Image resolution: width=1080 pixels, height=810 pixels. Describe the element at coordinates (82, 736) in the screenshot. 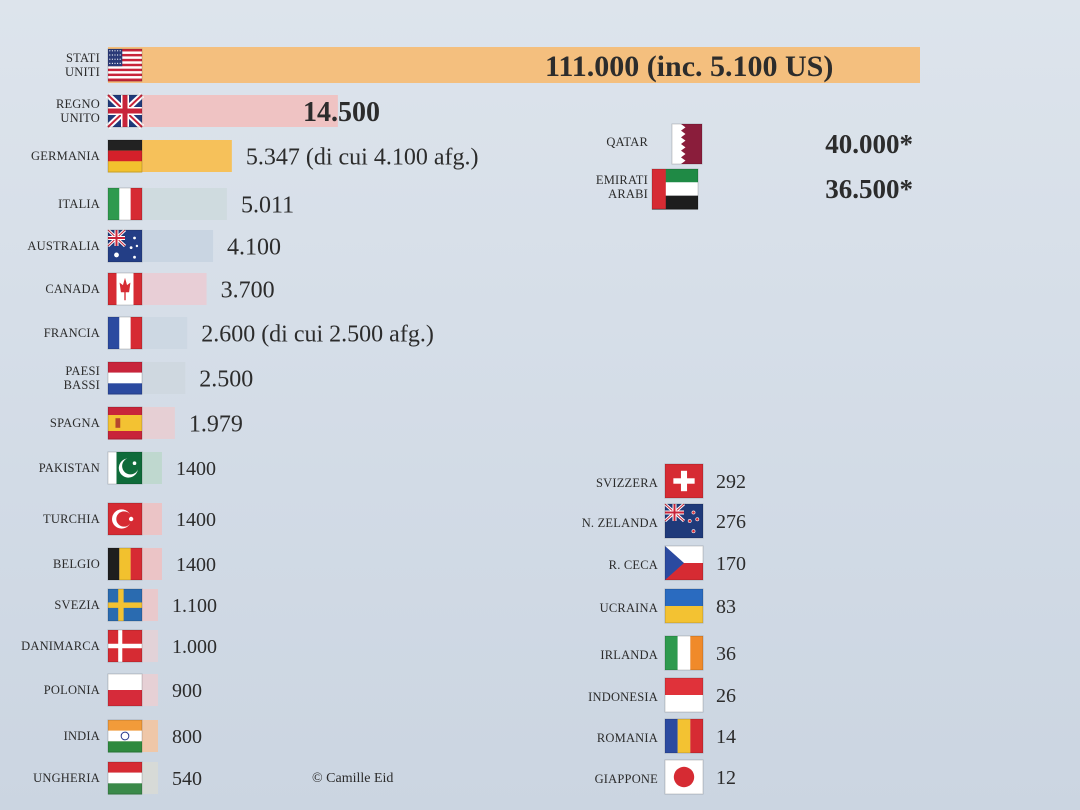

I see `country-label-india: INDIA` at that location.